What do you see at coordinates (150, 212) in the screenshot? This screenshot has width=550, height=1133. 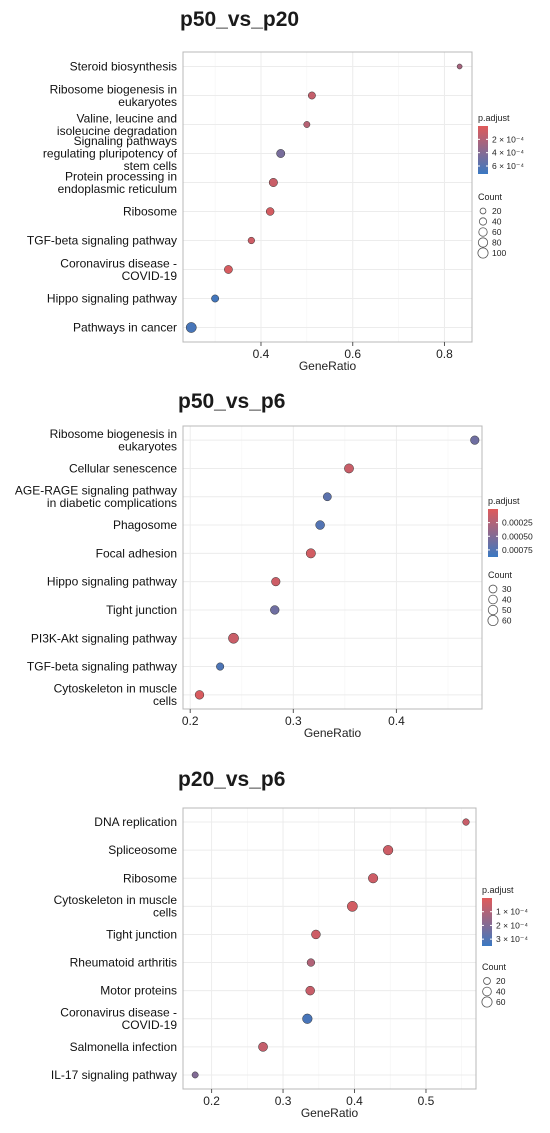 I see `y-tick-label: Ribosome` at bounding box center [150, 212].